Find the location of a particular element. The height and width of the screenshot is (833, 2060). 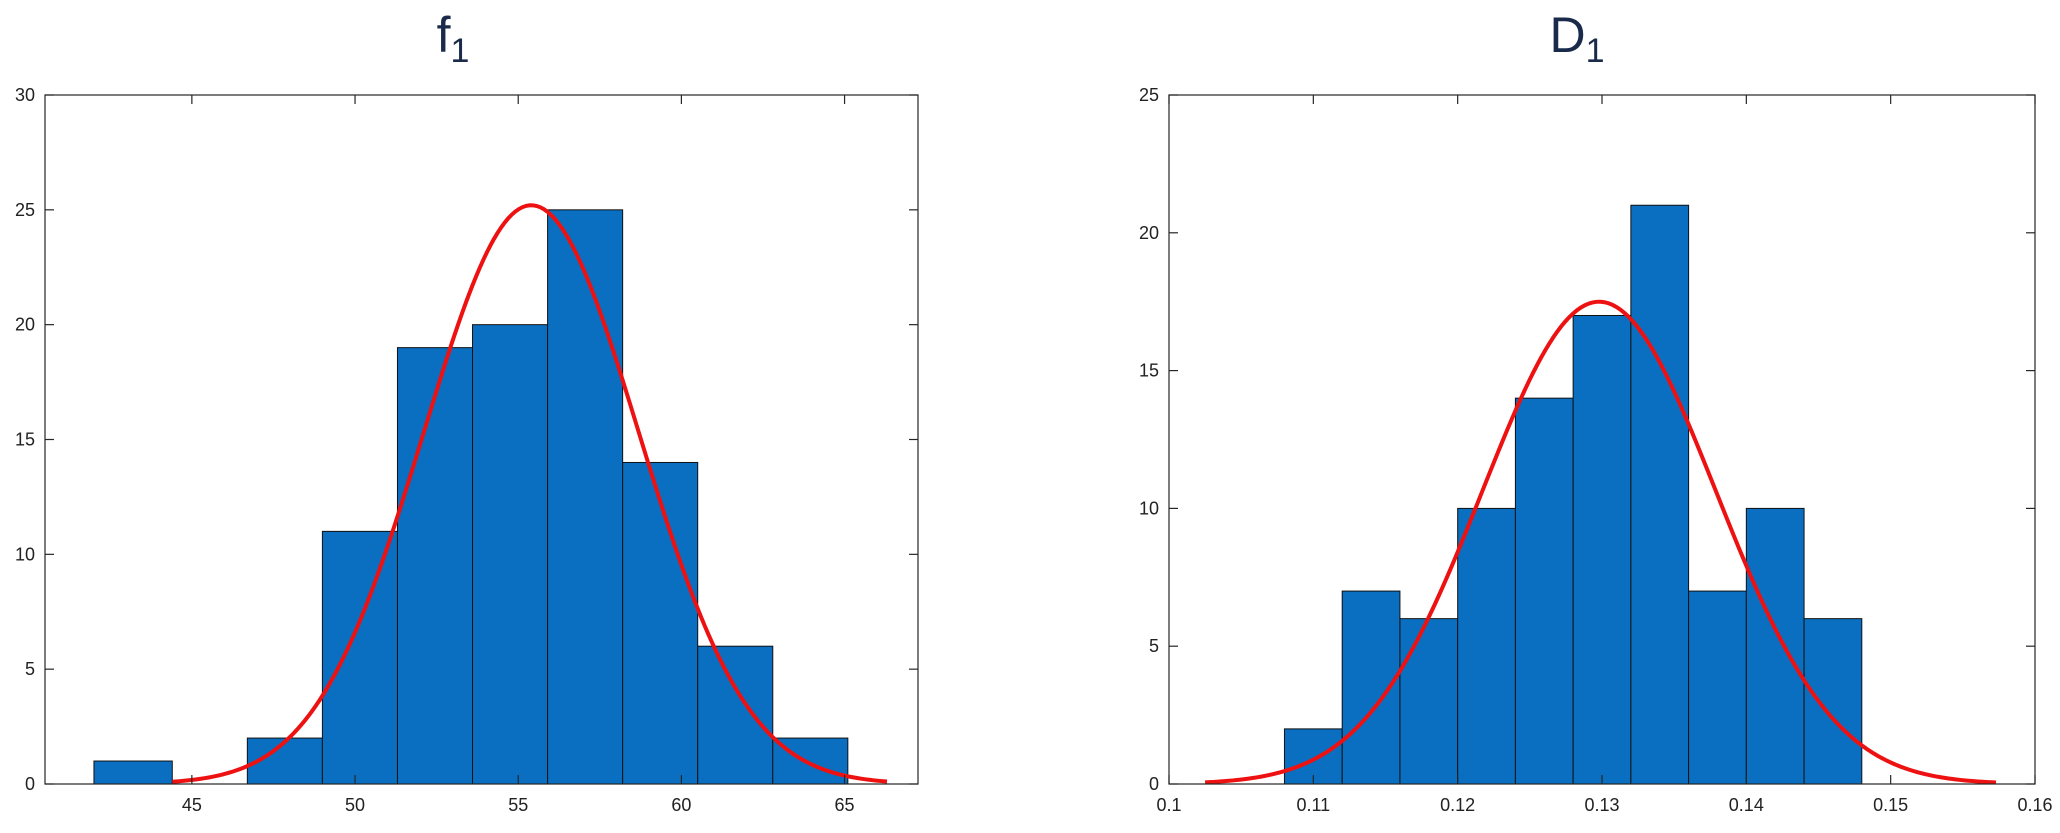

x-tick-label: 45 is located at coordinates (192, 805).